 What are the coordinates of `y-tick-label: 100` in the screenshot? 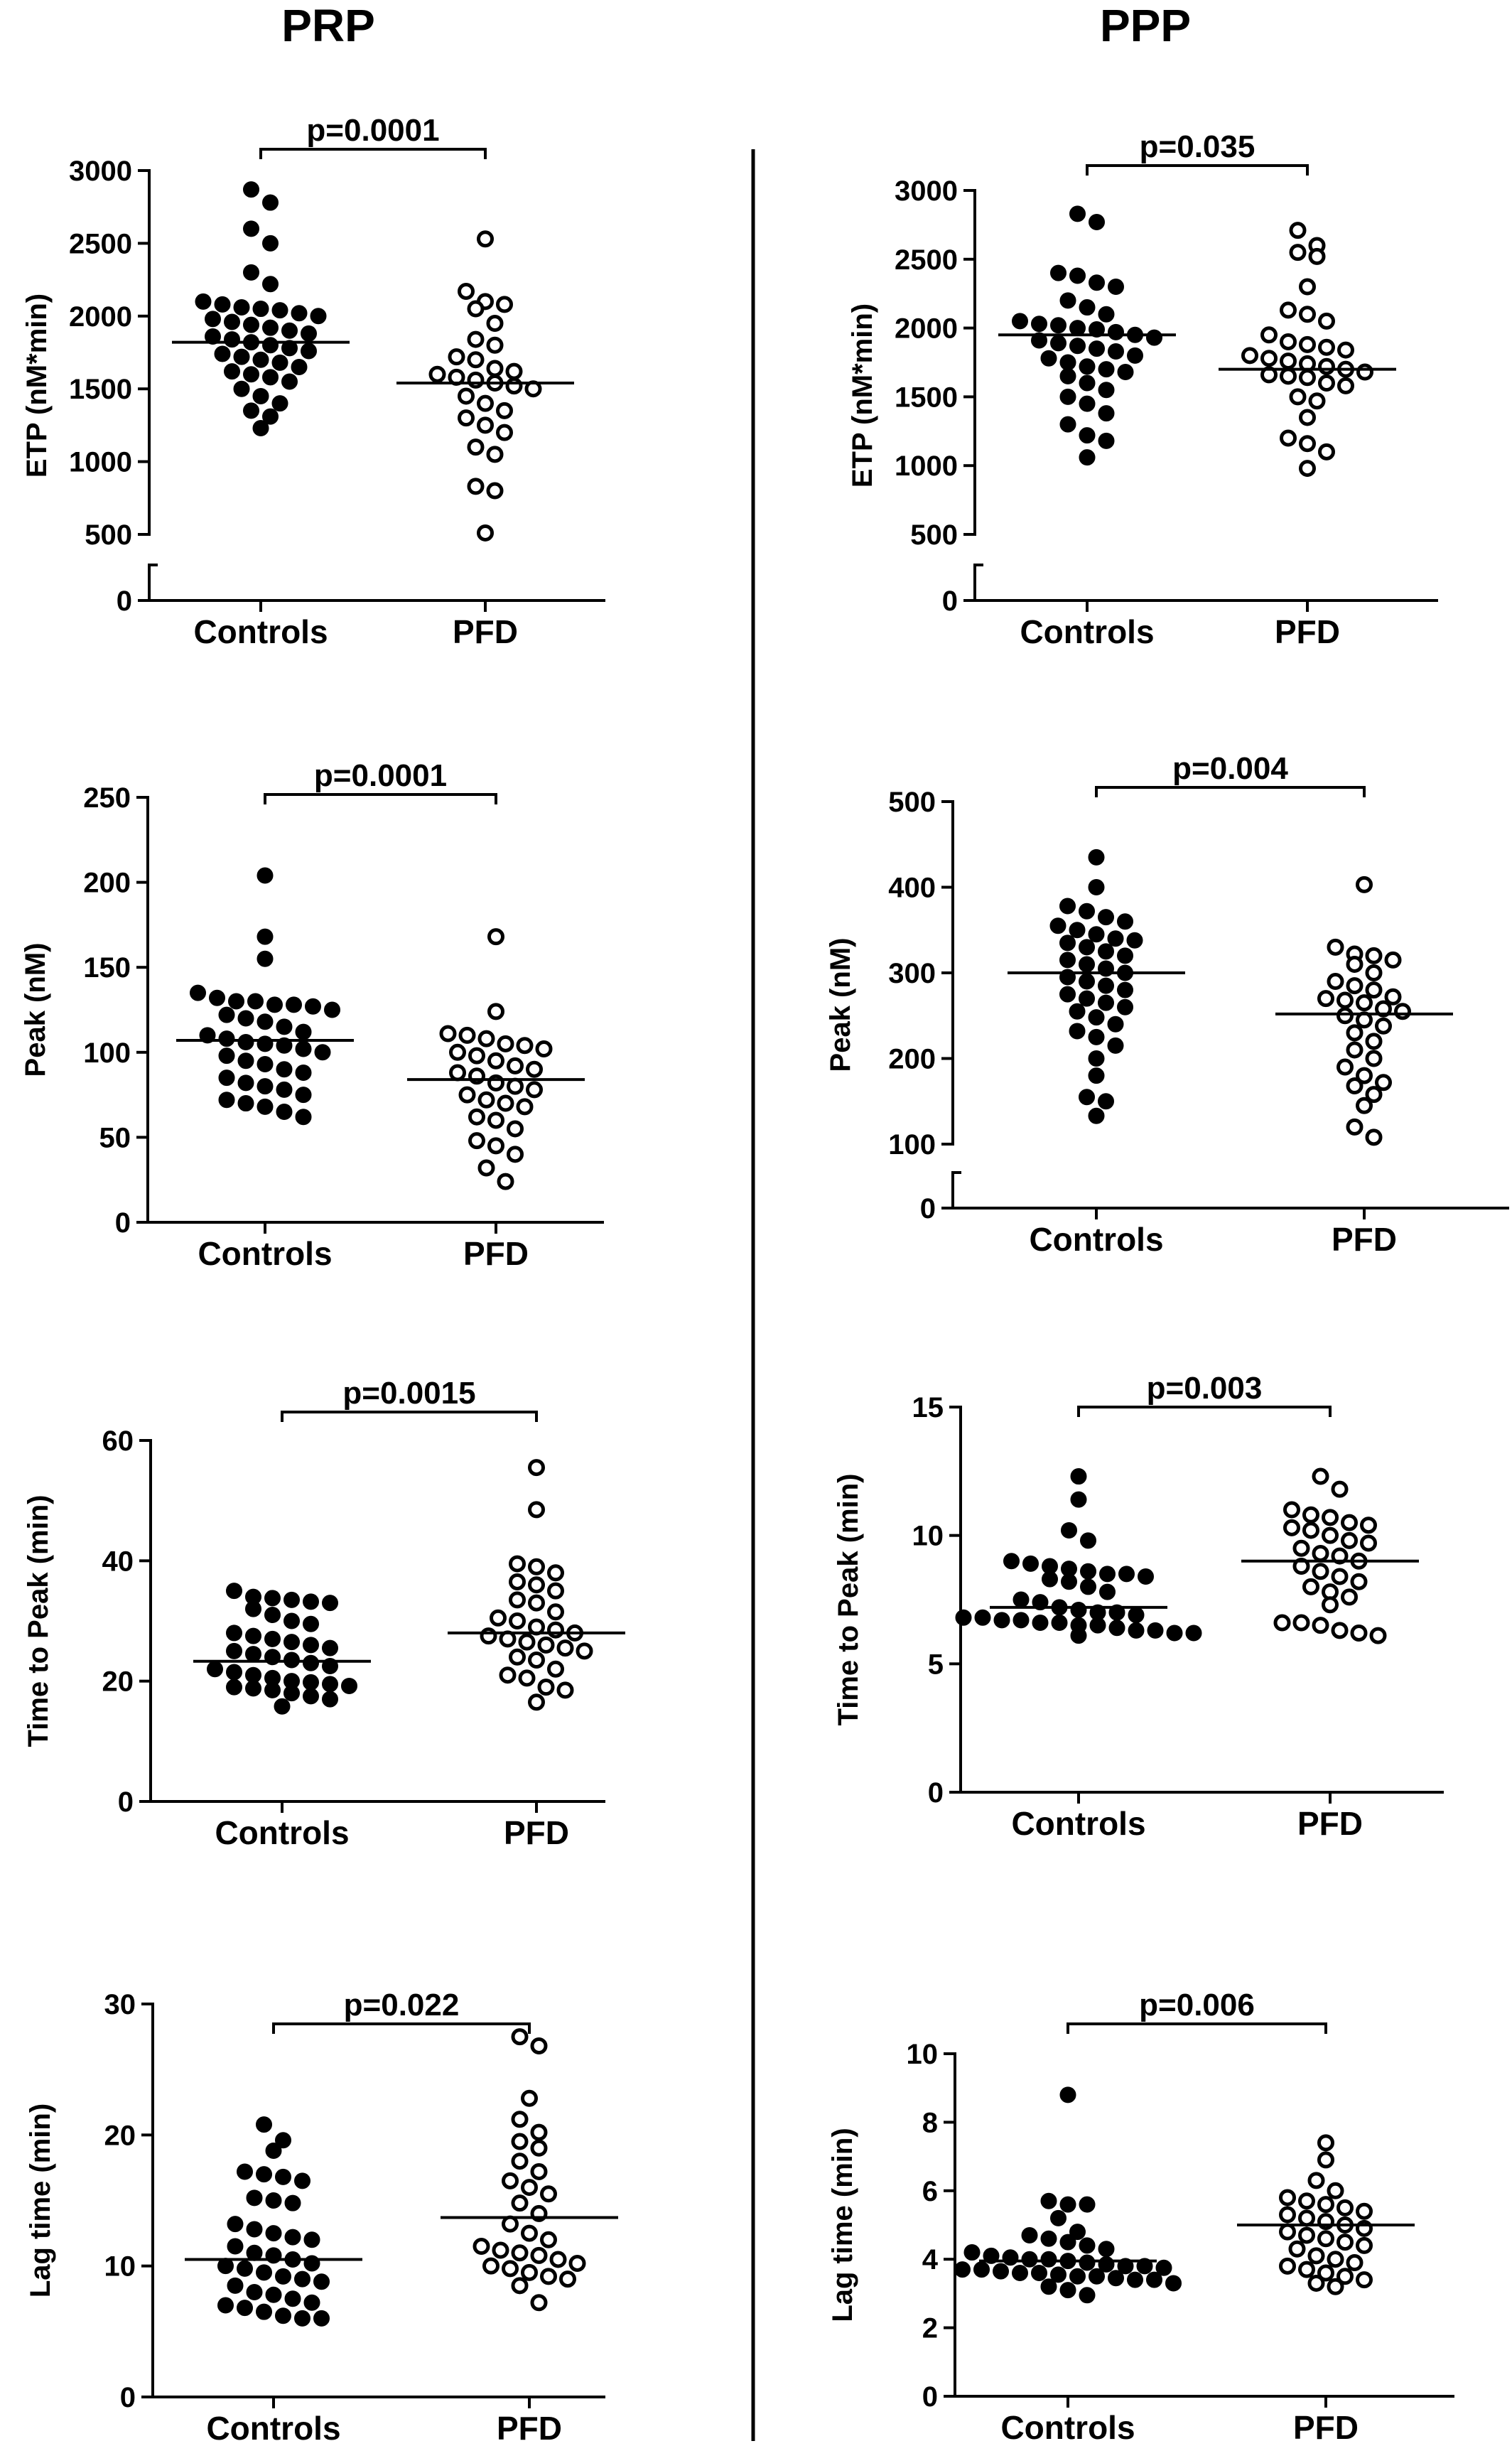 It's located at (107, 1053).